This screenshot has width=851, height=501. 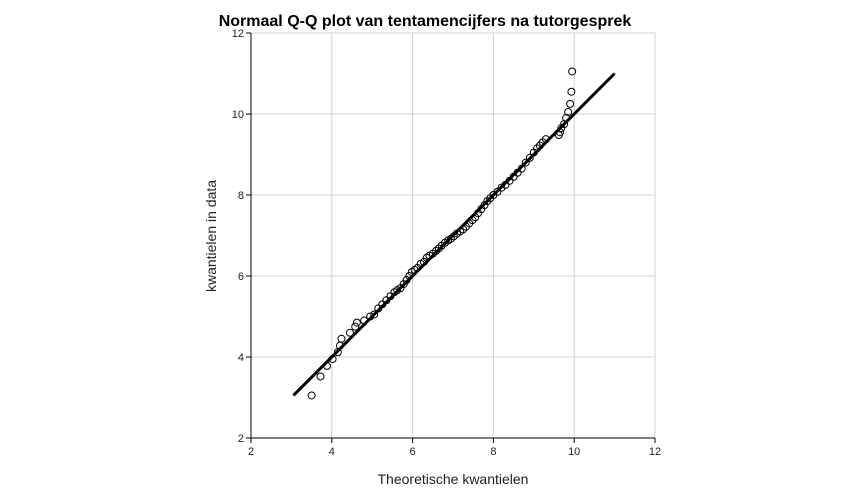 What do you see at coordinates (241, 358) in the screenshot?
I see `y-tick-label: 4` at bounding box center [241, 358].